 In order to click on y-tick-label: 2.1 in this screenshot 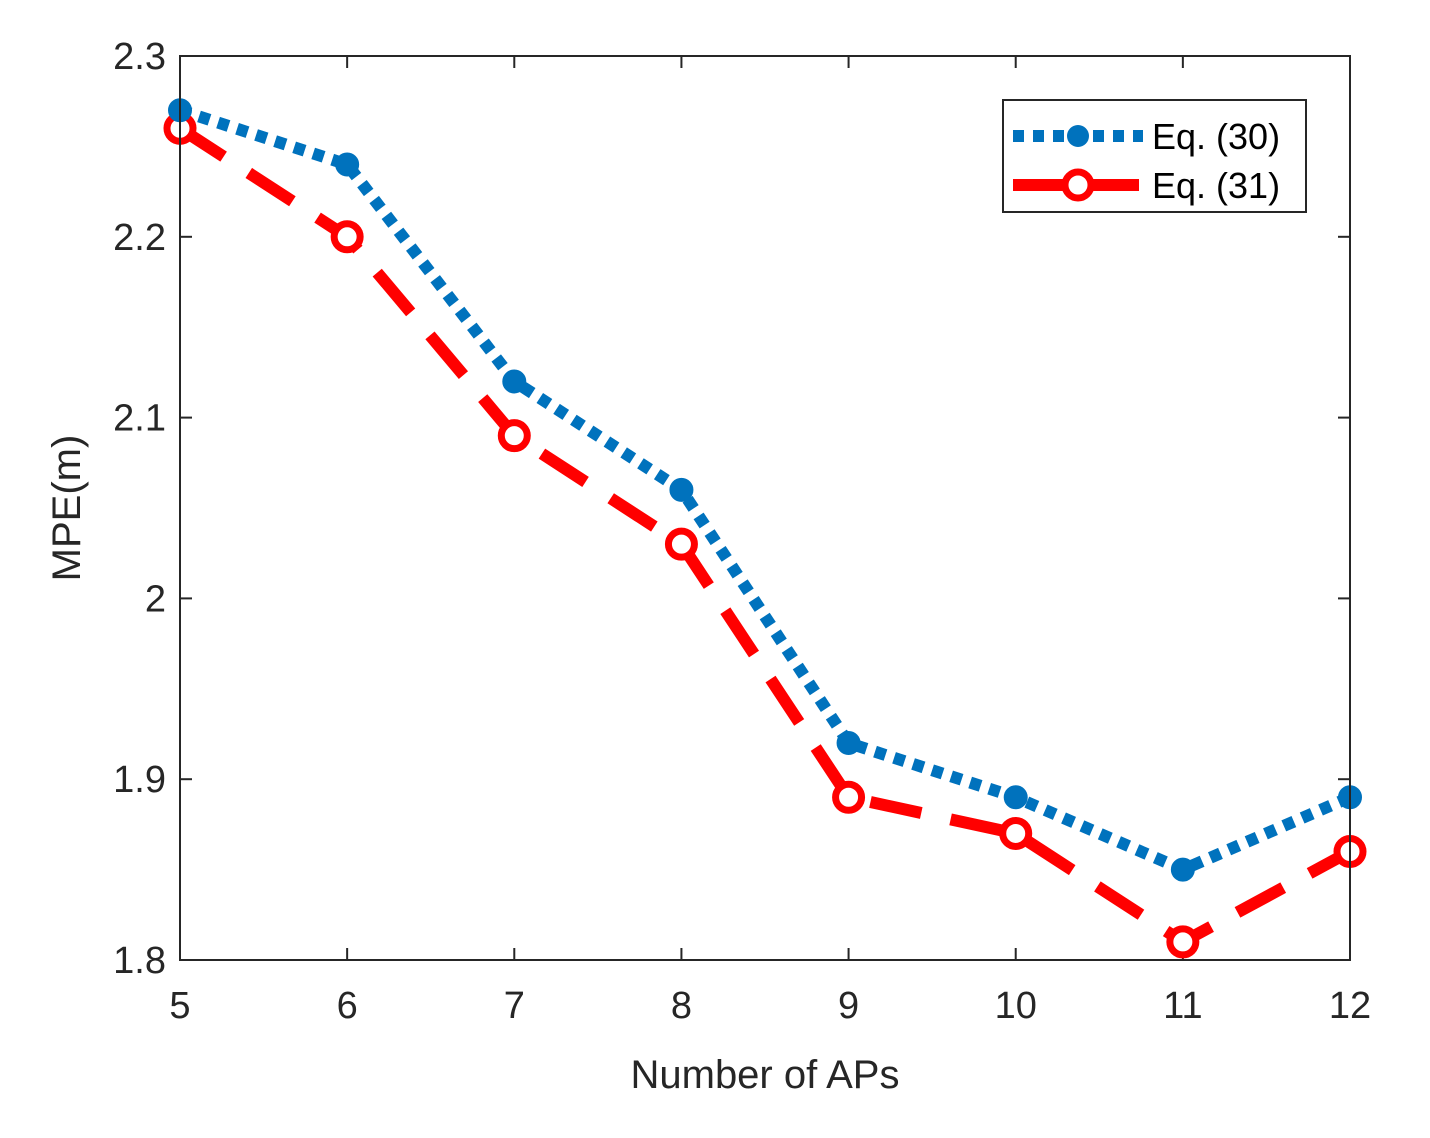, I will do `click(139, 419)`.